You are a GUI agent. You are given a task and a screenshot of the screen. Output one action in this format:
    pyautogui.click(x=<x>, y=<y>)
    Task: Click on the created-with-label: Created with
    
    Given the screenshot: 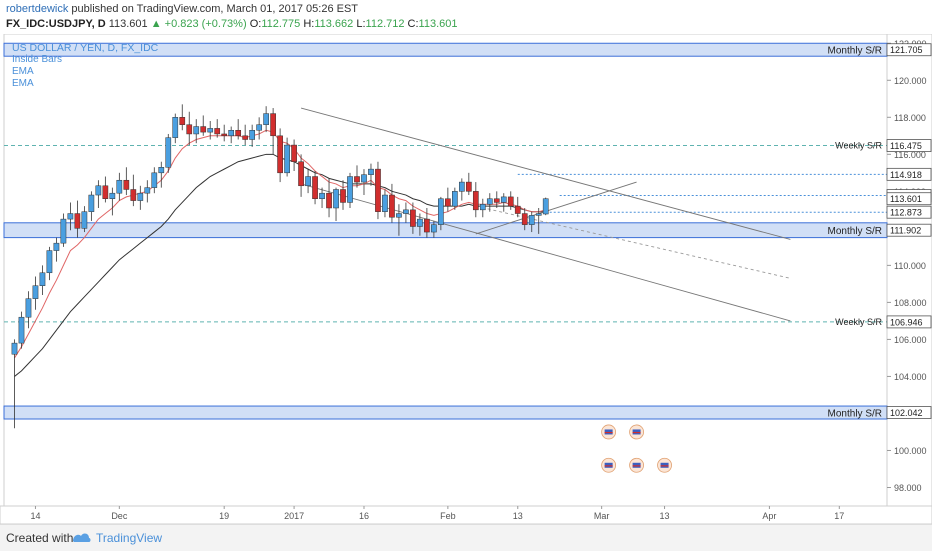 What is the action you would take?
    pyautogui.click(x=40, y=538)
    